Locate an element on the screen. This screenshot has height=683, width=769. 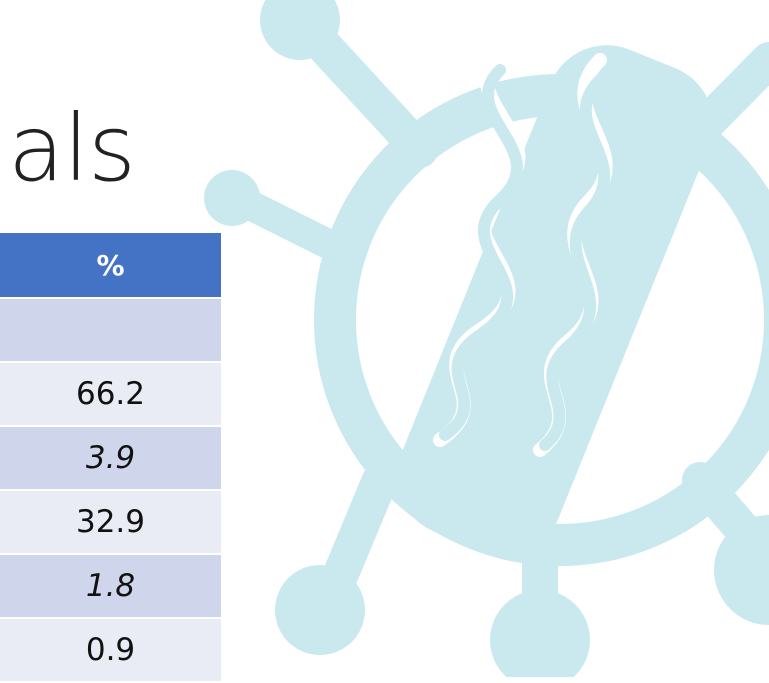
table-cell: 66.2 is located at coordinates (110, 394).